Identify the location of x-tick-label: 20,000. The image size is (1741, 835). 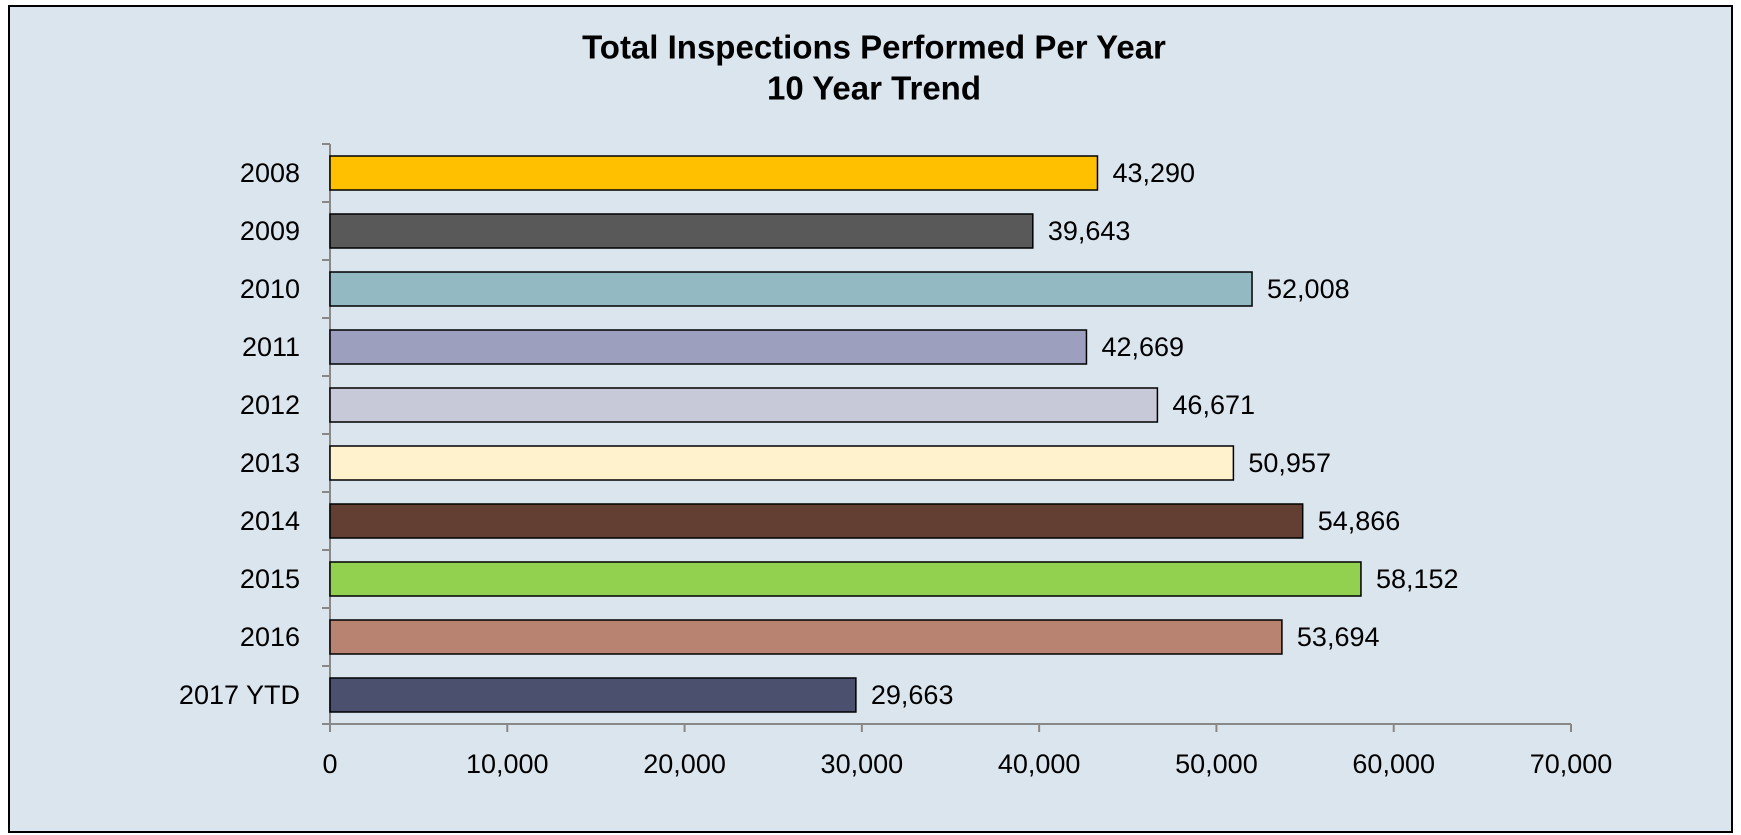
(684, 764).